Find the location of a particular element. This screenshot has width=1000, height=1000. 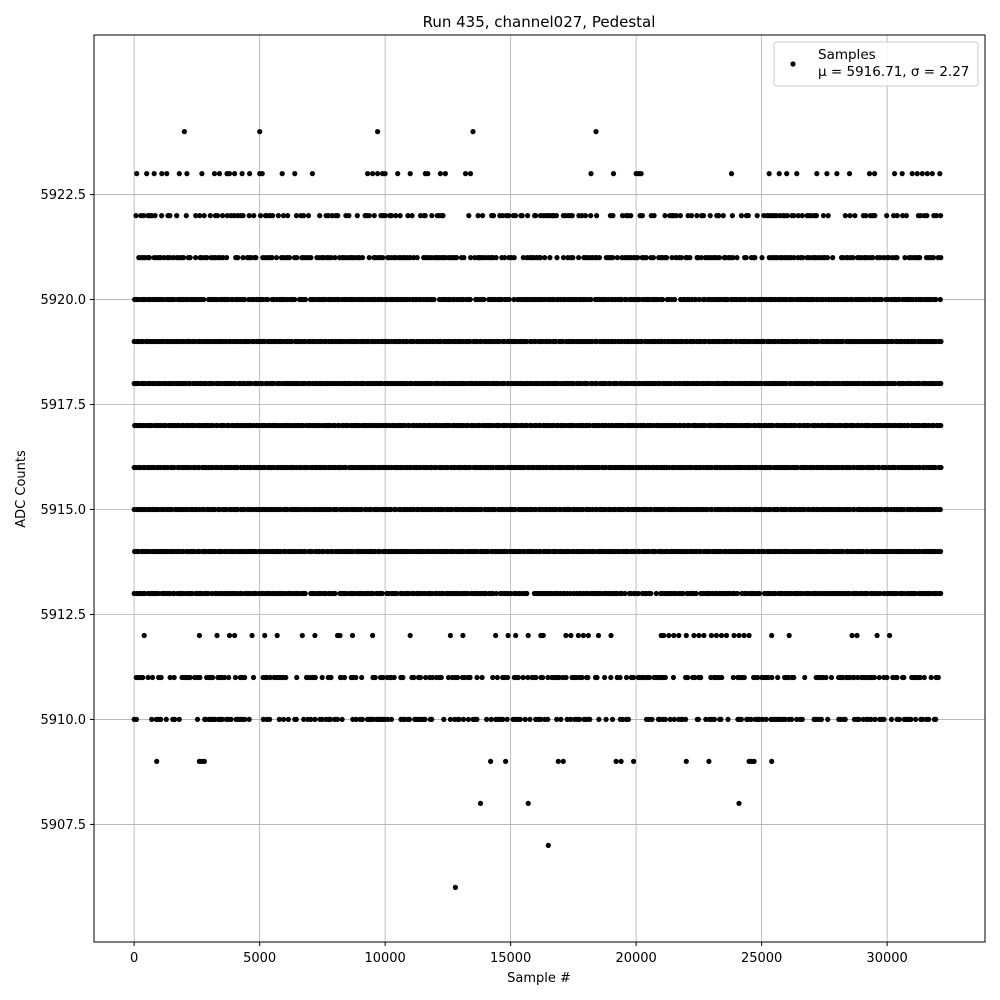

legend-marker is located at coordinates (793, 64).